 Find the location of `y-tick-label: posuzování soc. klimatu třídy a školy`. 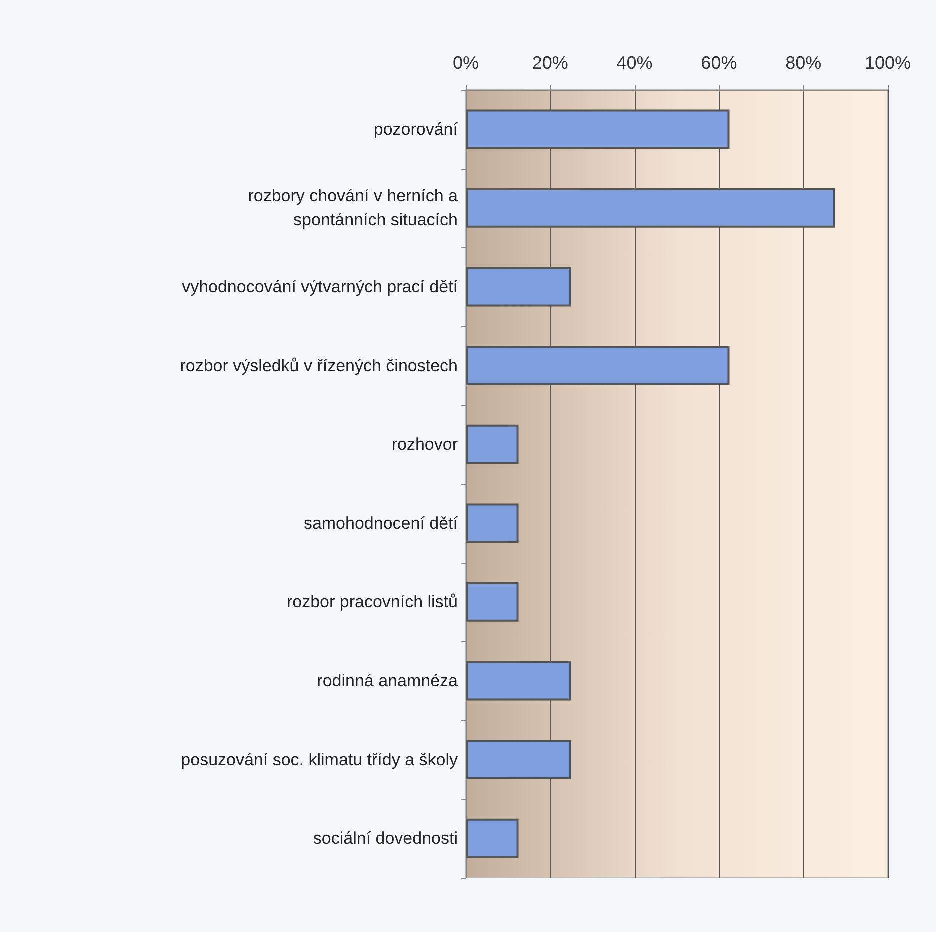

y-tick-label: posuzování soc. klimatu třídy a školy is located at coordinates (319, 760).